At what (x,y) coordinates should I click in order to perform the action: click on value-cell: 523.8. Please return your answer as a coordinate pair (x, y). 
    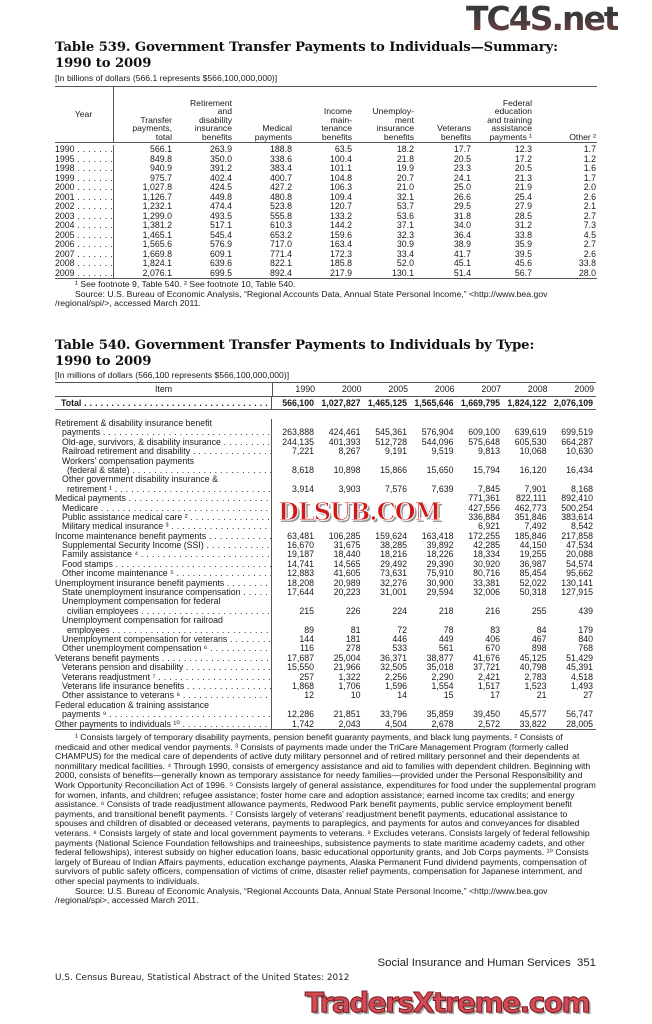
    Looking at the image, I should click on (263, 206).